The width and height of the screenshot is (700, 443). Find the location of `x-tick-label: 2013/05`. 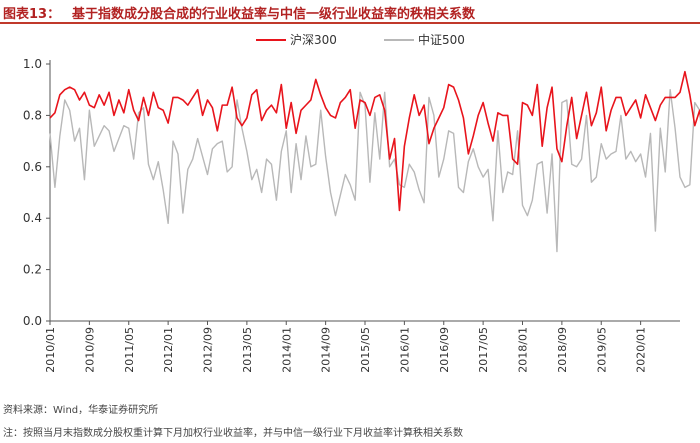

x-tick-label: 2013/05 is located at coordinates (247, 350).